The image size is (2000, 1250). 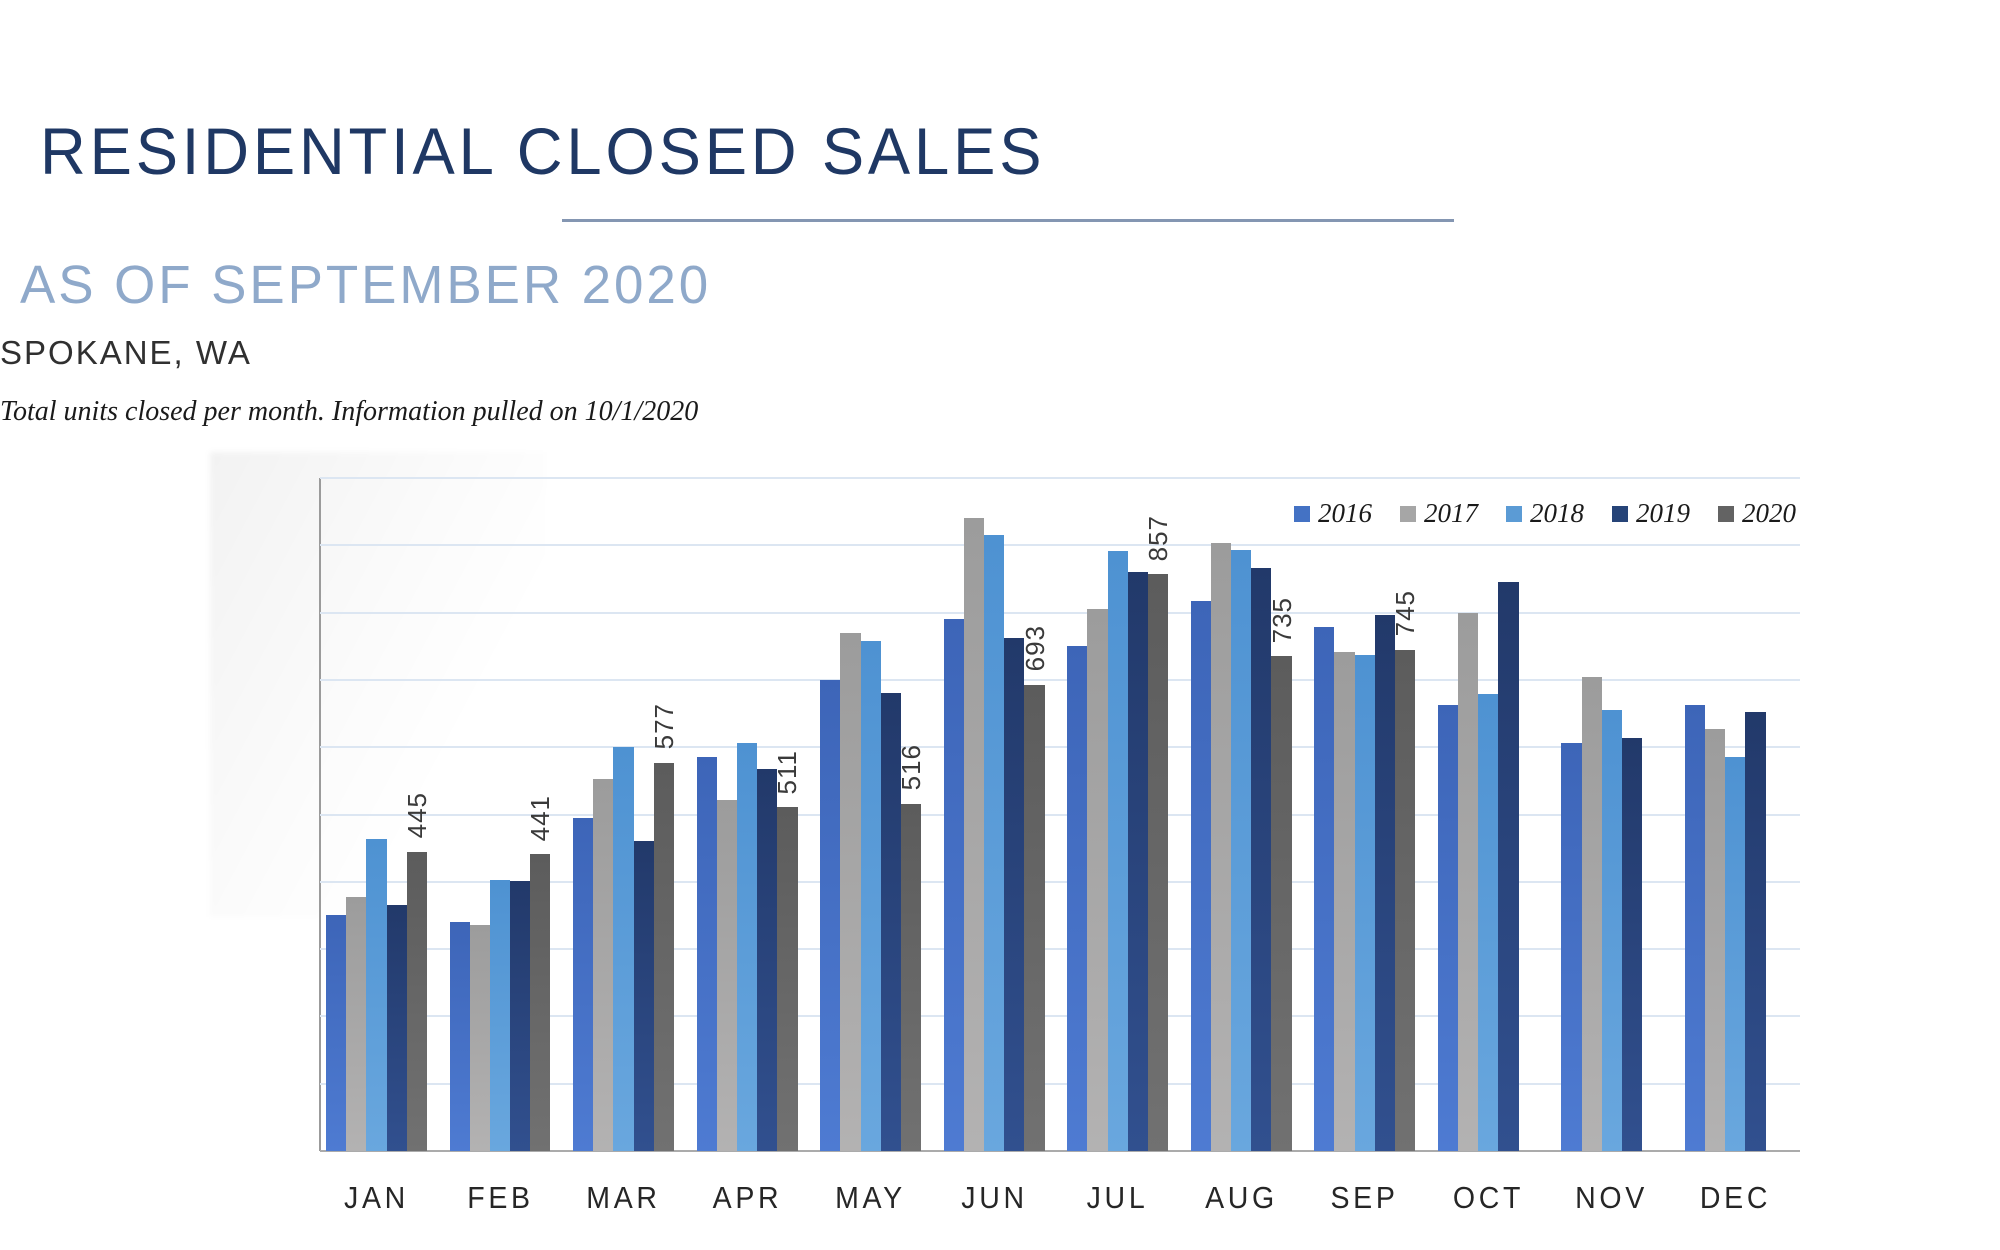 What do you see at coordinates (1545, 513) in the screenshot?
I see `legend: 2016 2017 2018 2019 2020` at bounding box center [1545, 513].